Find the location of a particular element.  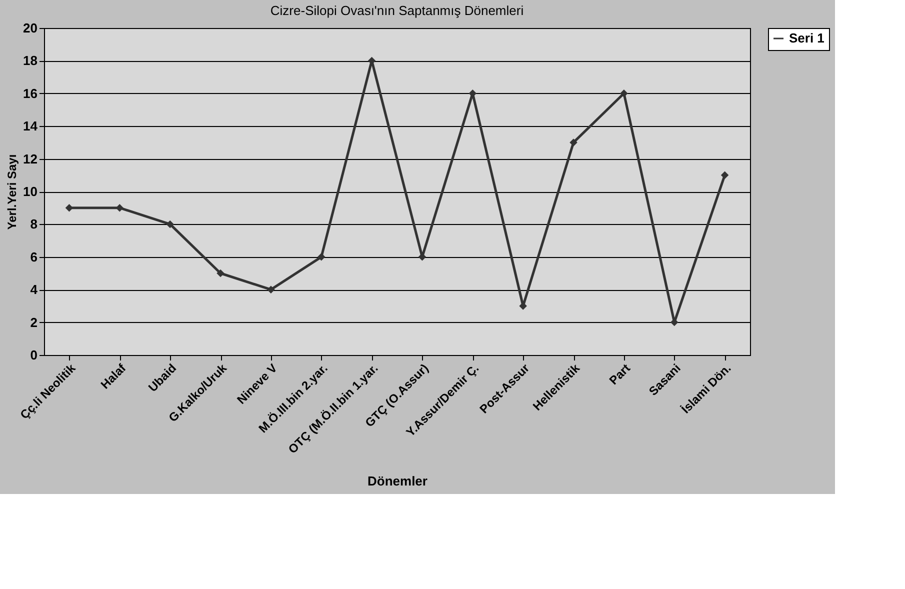

y-tick-label: 4 is located at coordinates (34, 290).